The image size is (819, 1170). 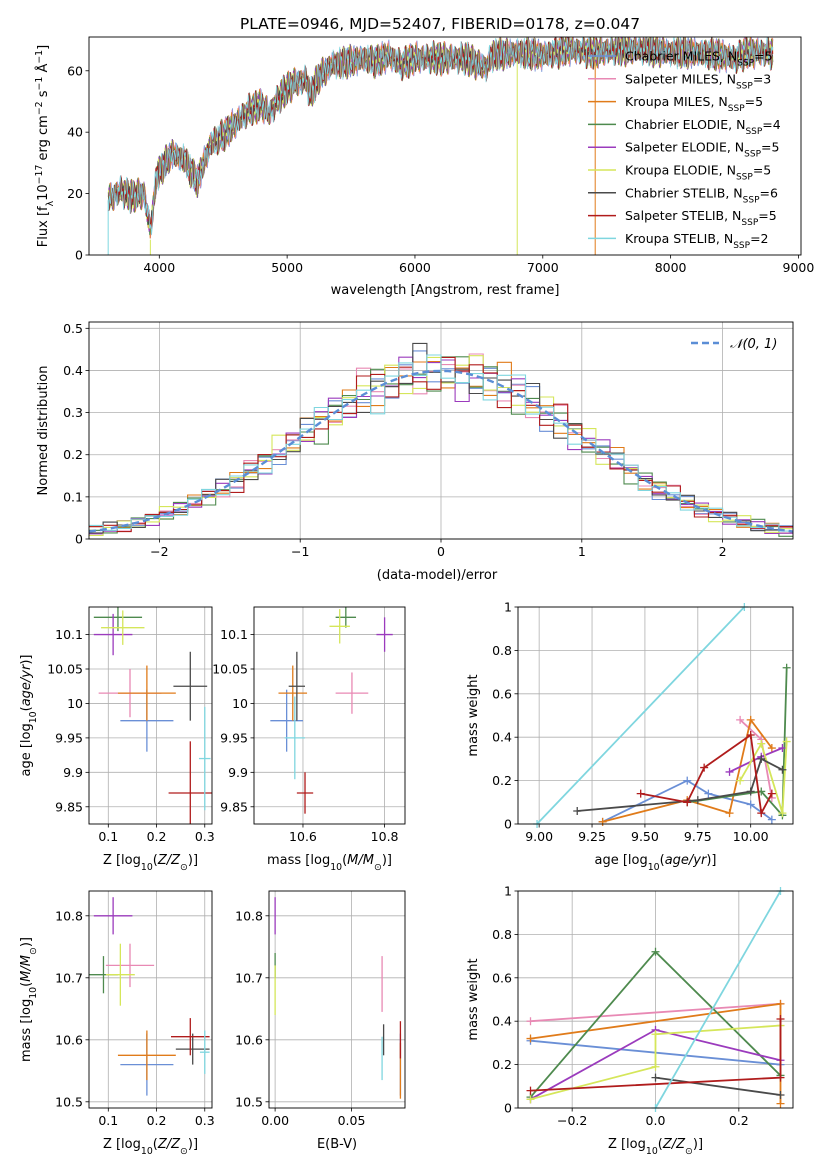 What do you see at coordinates (300, 551) in the screenshot?
I see `x-tick-label: −1` at bounding box center [300, 551].